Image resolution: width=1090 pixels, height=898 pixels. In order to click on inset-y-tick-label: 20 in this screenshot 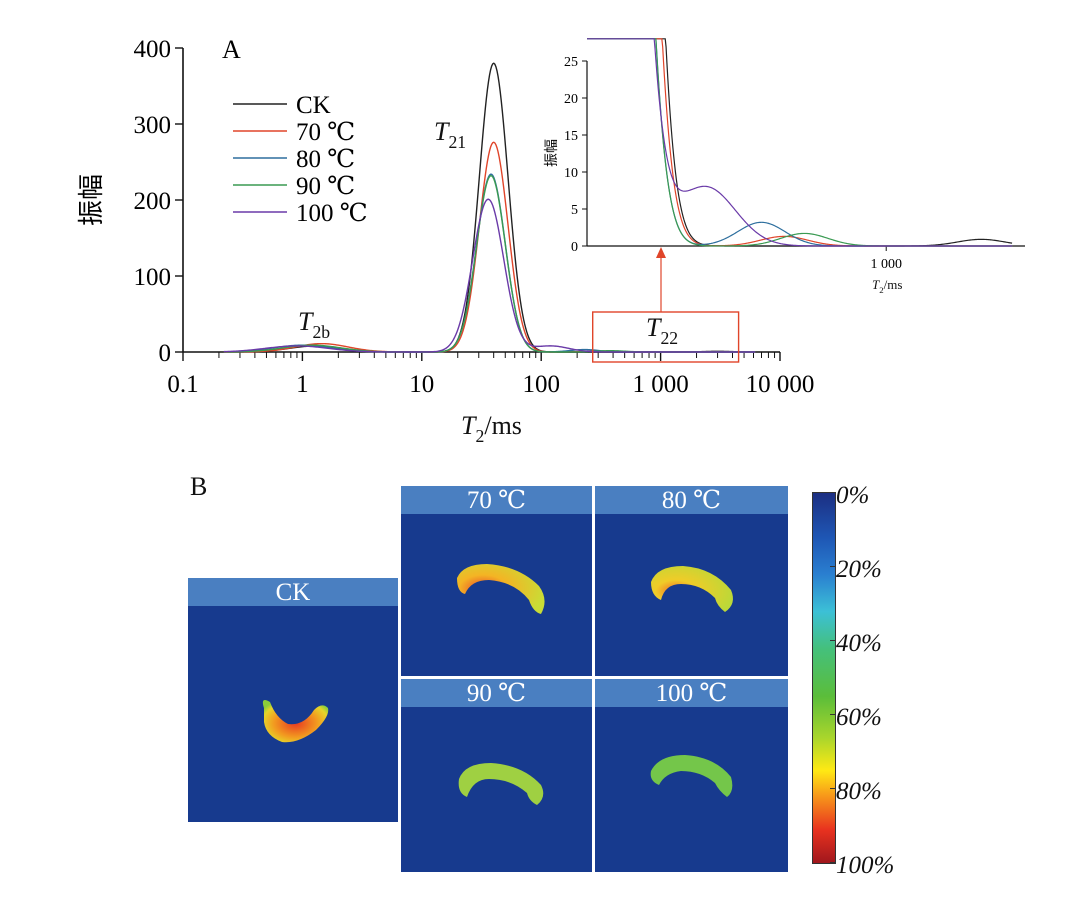, I will do `click(571, 99)`.